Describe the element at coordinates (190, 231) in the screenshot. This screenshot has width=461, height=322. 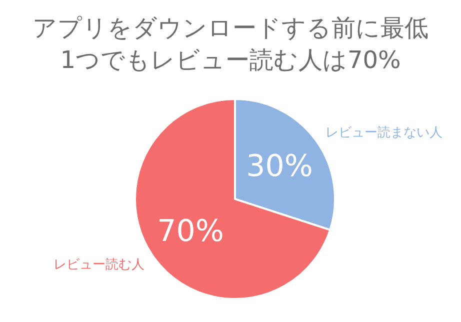
I see `data-label: 70%` at that location.